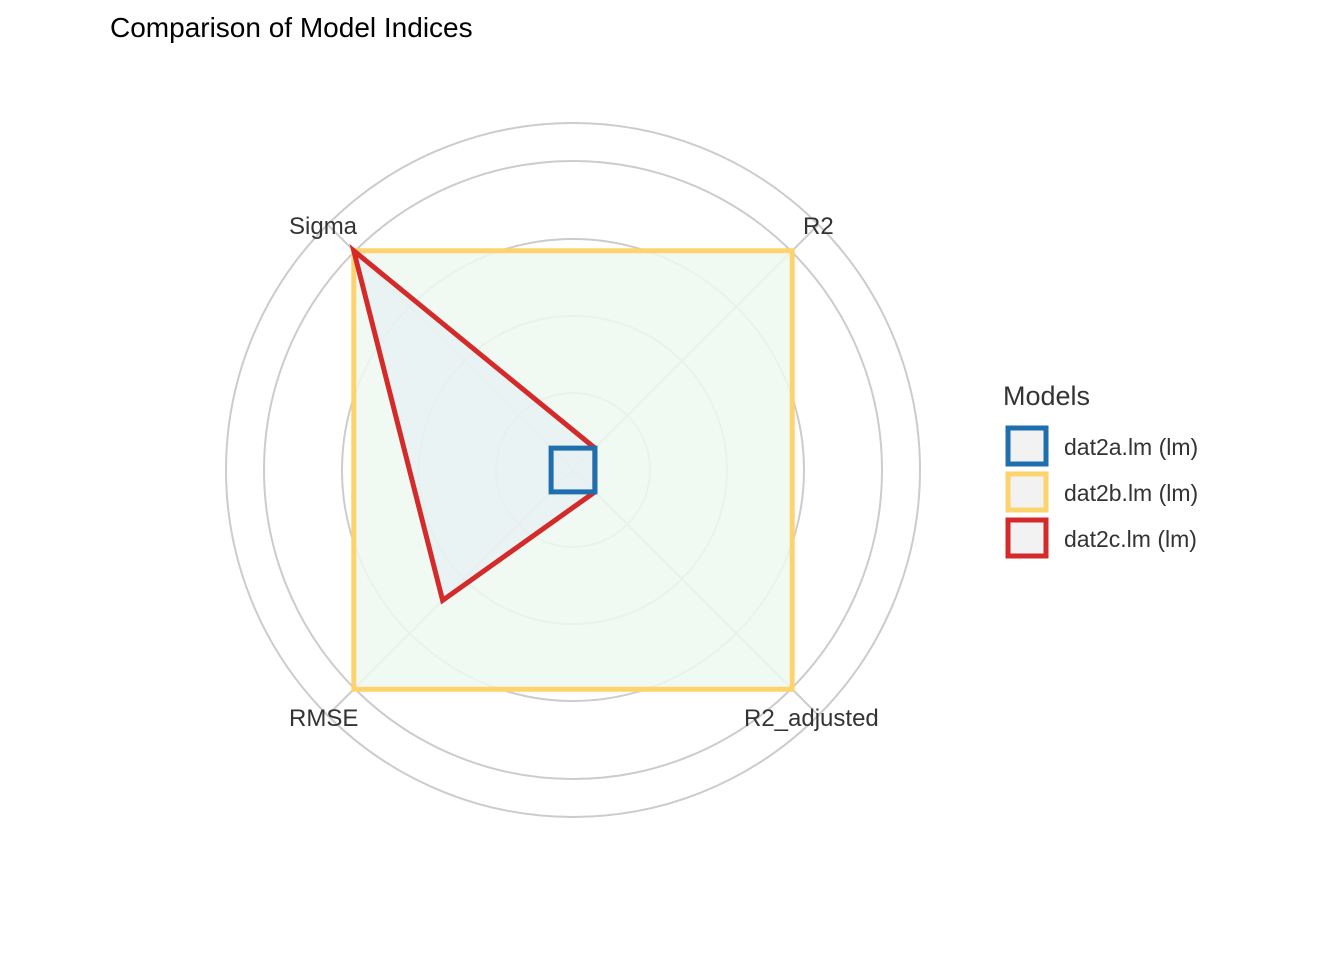 This screenshot has width=1344, height=960. What do you see at coordinates (818, 226) in the screenshot?
I see `axis-label-r2: R2` at bounding box center [818, 226].